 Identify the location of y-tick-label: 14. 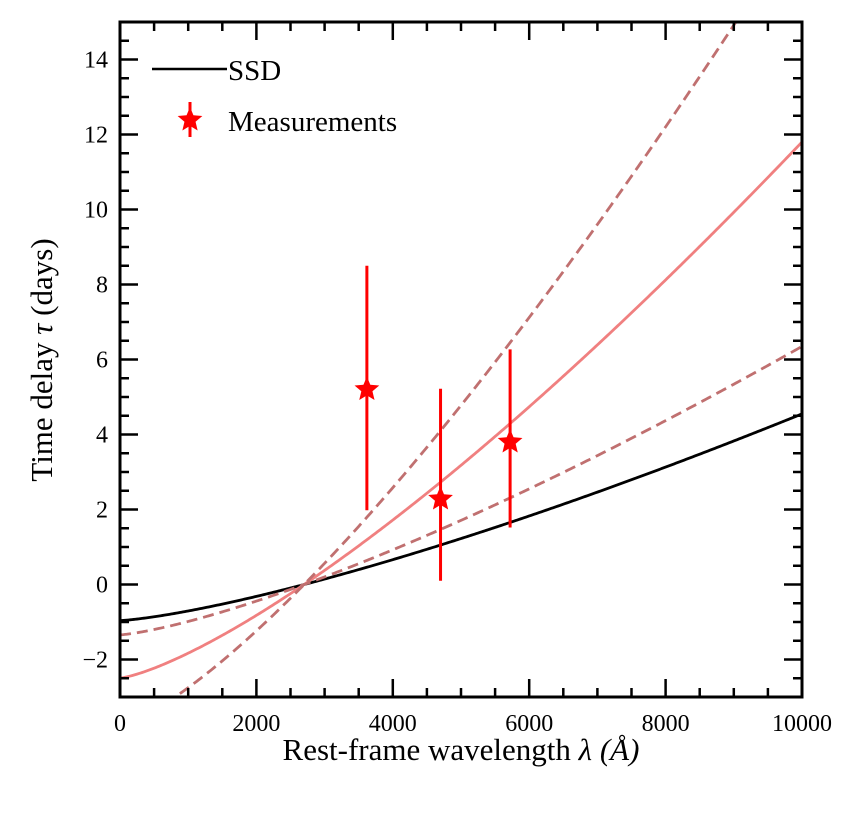
(96, 61).